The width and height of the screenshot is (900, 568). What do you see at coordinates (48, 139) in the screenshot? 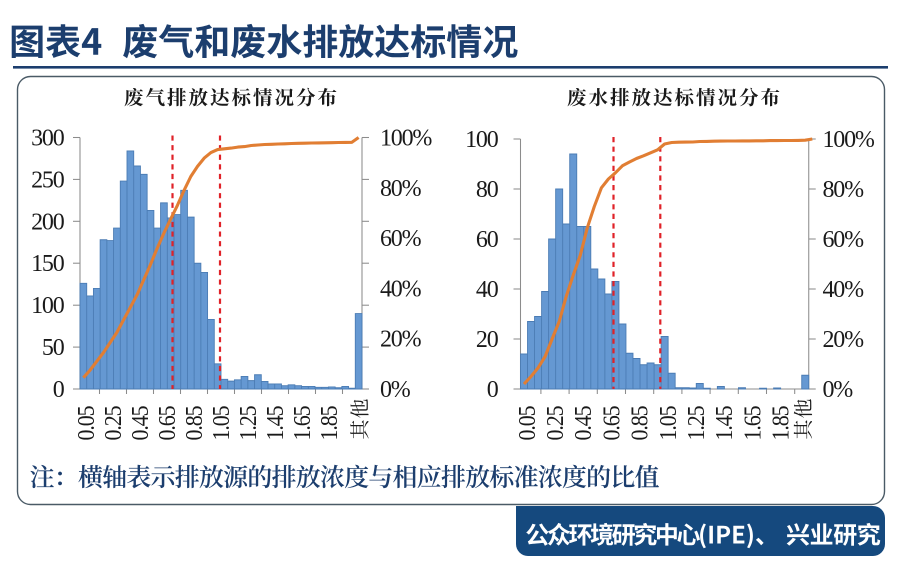
I see `svg-text: 300` at bounding box center [48, 139].